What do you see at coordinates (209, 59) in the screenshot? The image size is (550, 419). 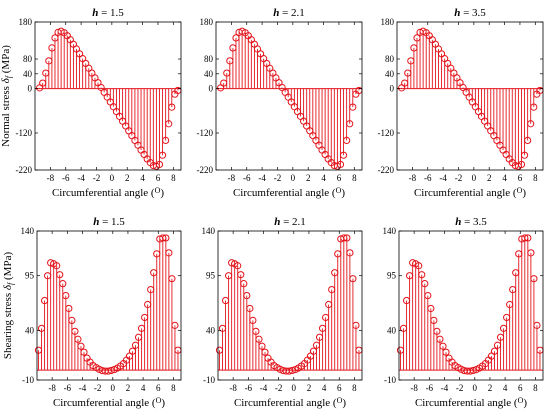 I see `y-tick-label: 80` at bounding box center [209, 59].